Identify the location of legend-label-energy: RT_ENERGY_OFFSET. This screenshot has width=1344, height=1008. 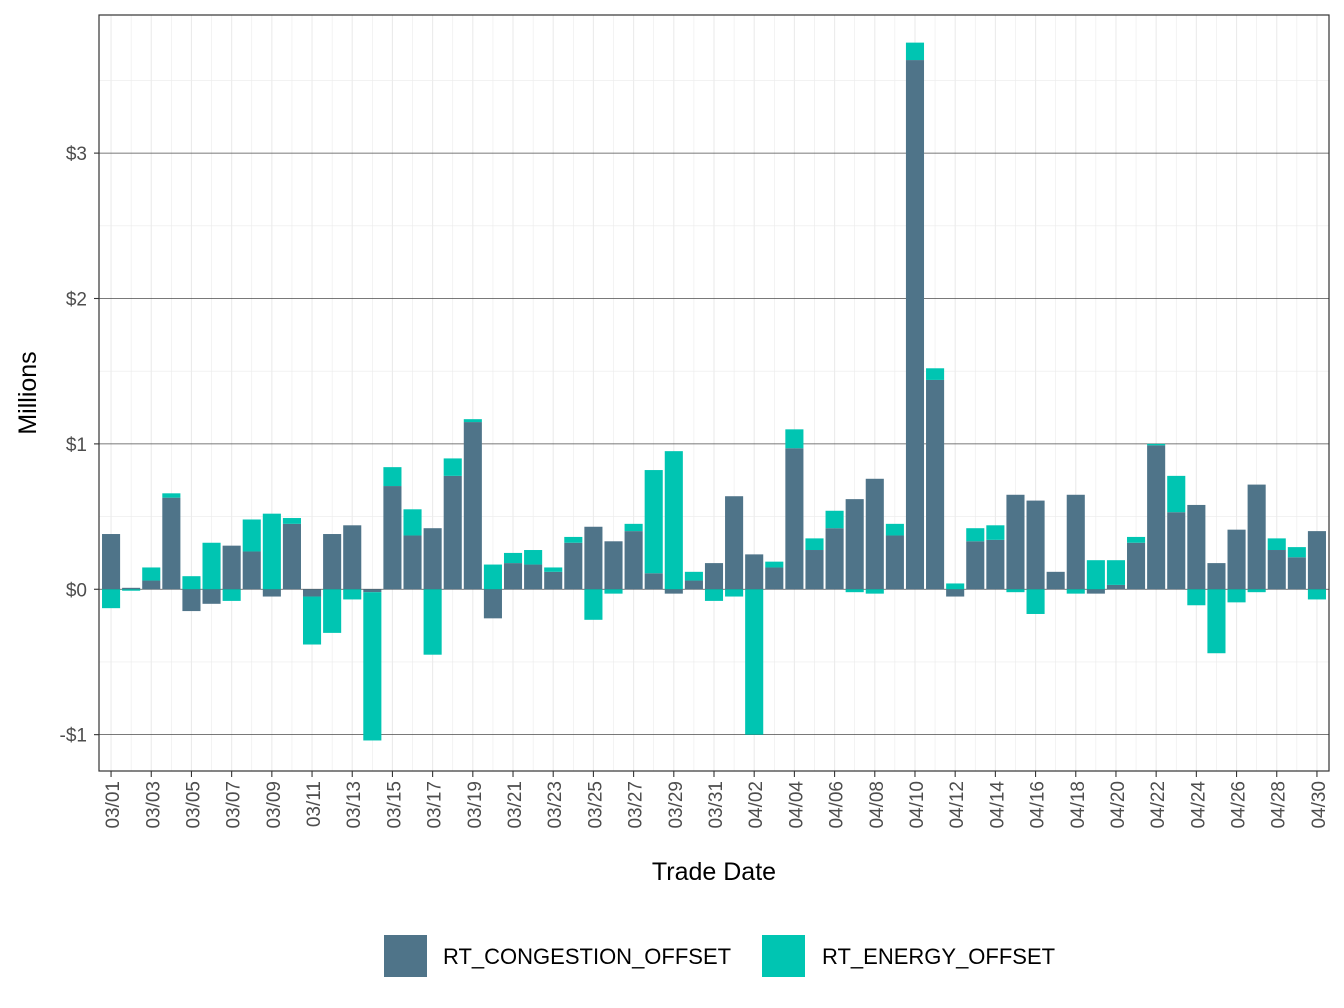
(938, 956).